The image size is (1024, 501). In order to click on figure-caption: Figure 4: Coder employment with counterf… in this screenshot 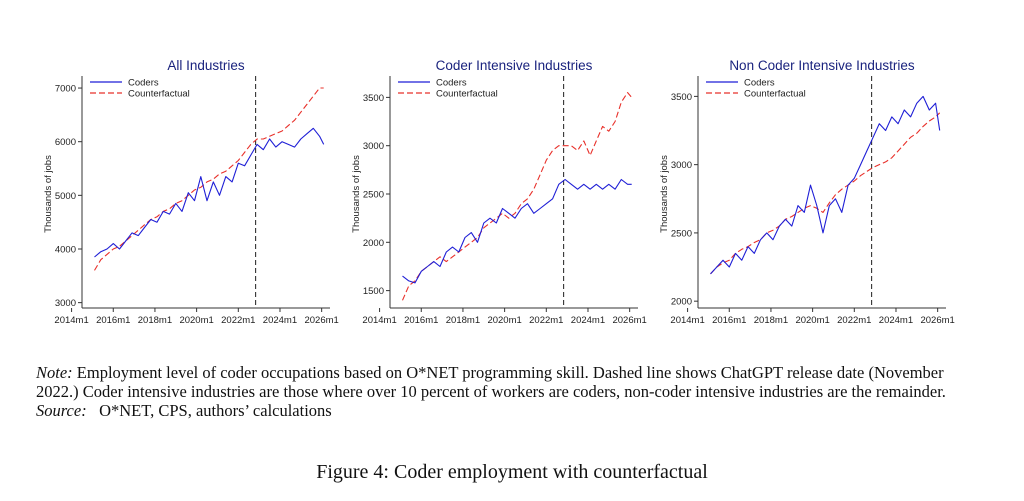, I will do `click(512, 472)`.